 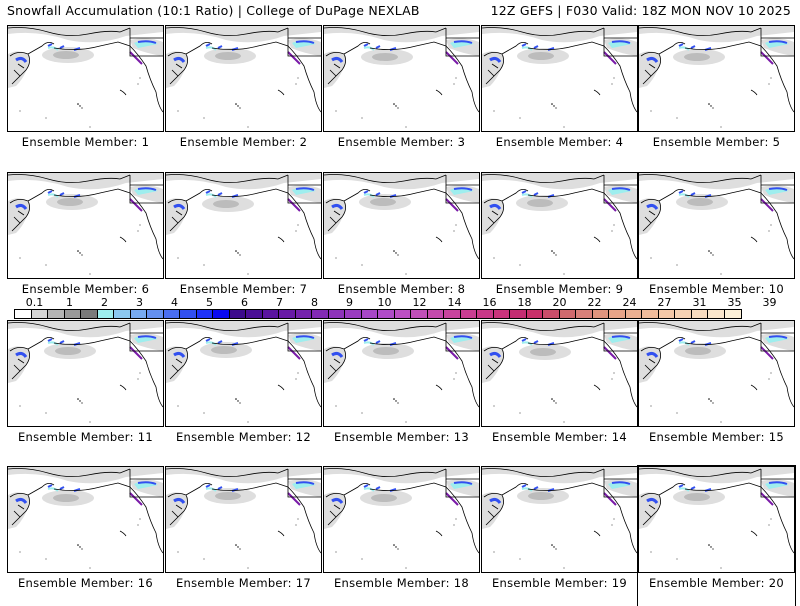 What do you see at coordinates (85, 437) in the screenshot?
I see `ensemble-member-label: Ensemble Member: 11` at bounding box center [85, 437].